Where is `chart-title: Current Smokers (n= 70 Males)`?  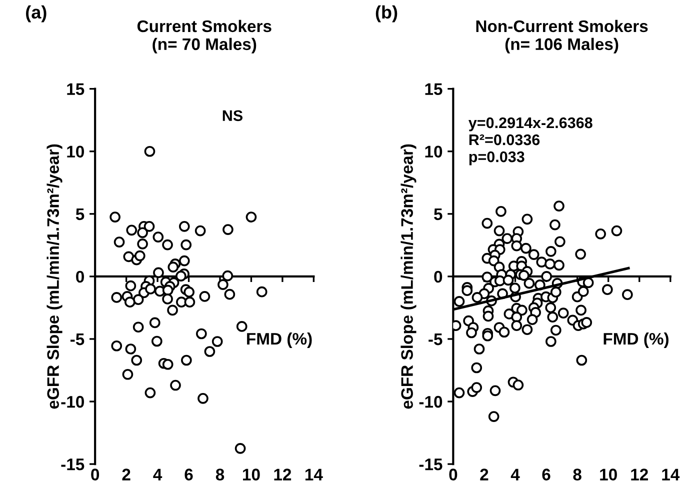
chart-title: Current Smokers (n= 70 Males) is located at coordinates (204, 37).